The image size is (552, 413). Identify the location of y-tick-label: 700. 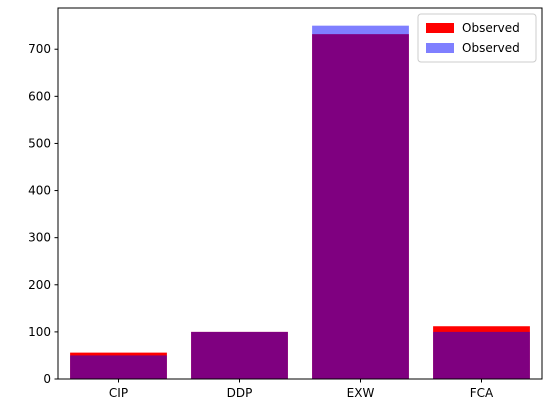
(39, 49).